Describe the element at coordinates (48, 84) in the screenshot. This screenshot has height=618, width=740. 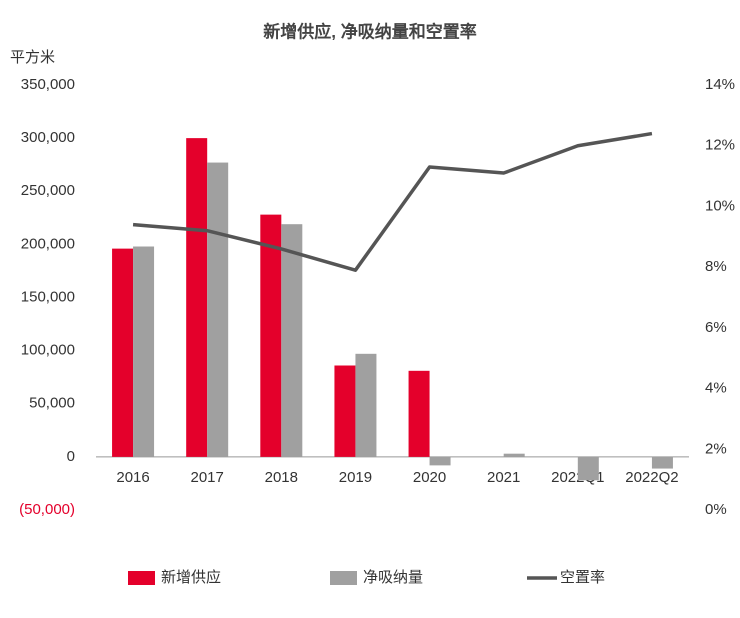
I see `y-tick-label: 350,000` at that location.